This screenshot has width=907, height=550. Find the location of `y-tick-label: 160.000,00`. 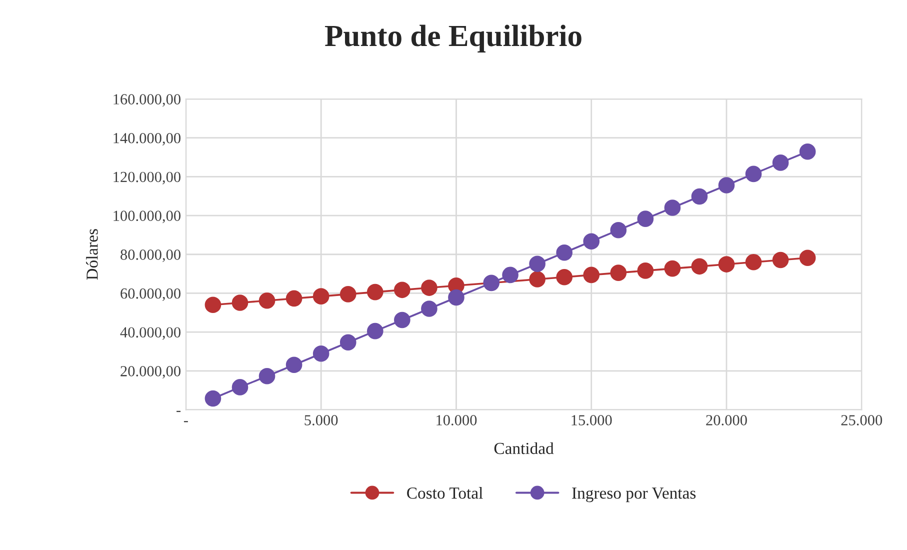

y-tick-label: 160.000,00 is located at coordinates (147, 100).